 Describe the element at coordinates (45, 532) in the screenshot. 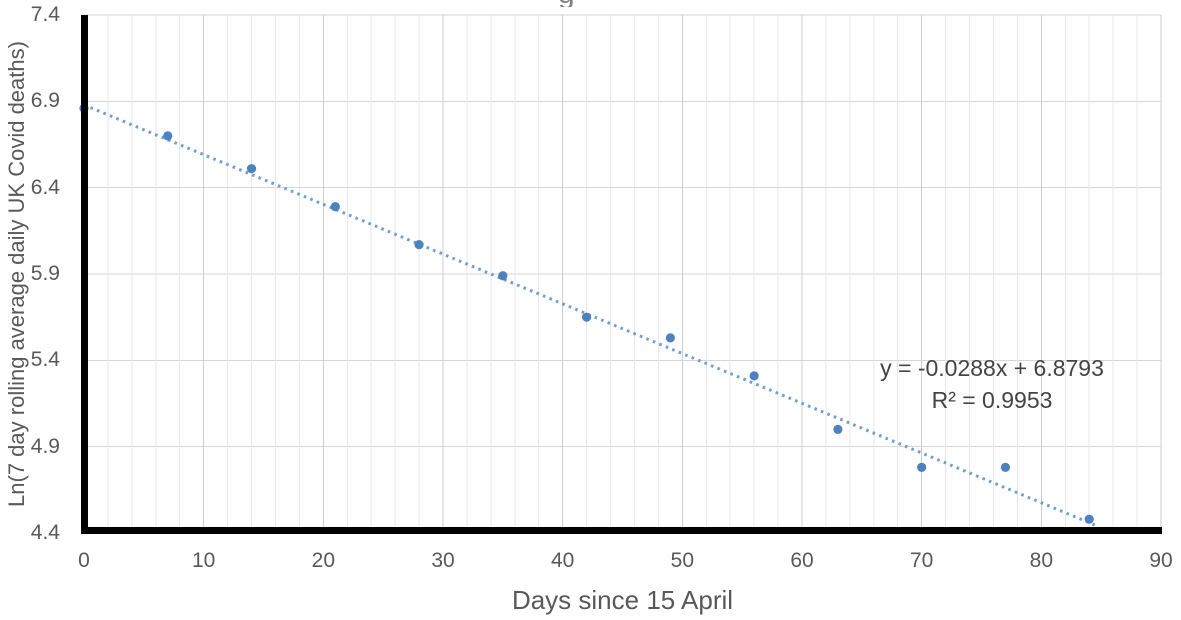

I see `y-tick-label: 4.4` at that location.